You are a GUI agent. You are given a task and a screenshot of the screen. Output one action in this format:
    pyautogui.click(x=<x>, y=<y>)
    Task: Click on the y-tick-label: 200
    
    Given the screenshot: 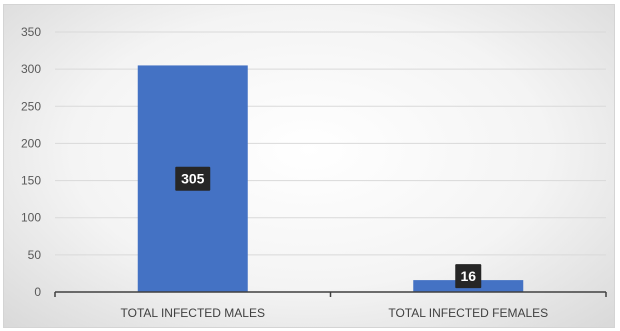 What is the action you would take?
    pyautogui.click(x=31, y=143)
    